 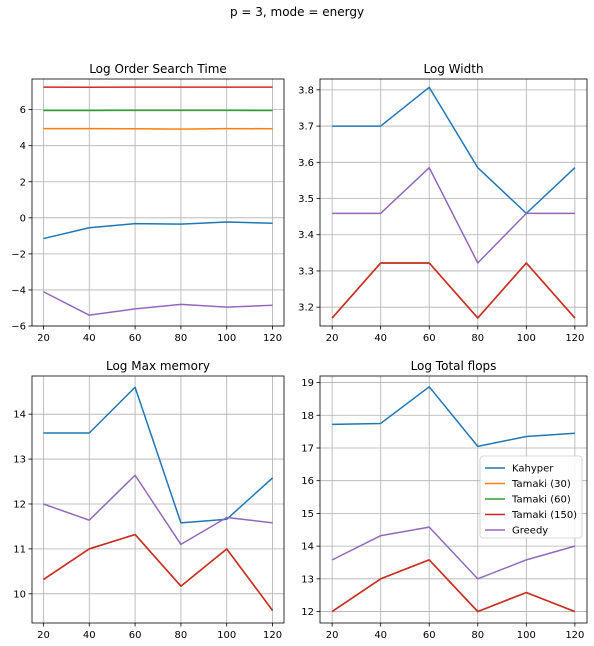 What do you see at coordinates (23, 110) in the screenshot?
I see `y-tick-label: 6` at bounding box center [23, 110].